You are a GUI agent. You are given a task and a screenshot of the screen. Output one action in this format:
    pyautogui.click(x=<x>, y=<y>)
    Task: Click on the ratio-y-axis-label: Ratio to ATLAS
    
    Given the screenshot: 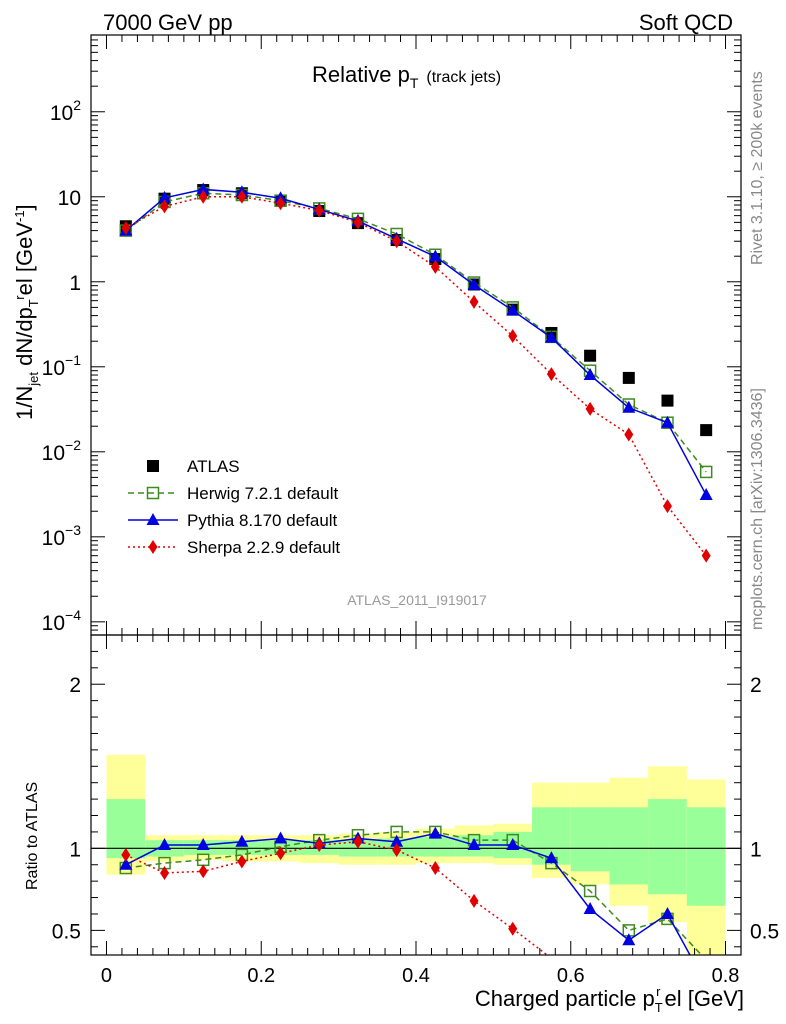 What is the action you would take?
    pyautogui.click(x=32, y=836)
    